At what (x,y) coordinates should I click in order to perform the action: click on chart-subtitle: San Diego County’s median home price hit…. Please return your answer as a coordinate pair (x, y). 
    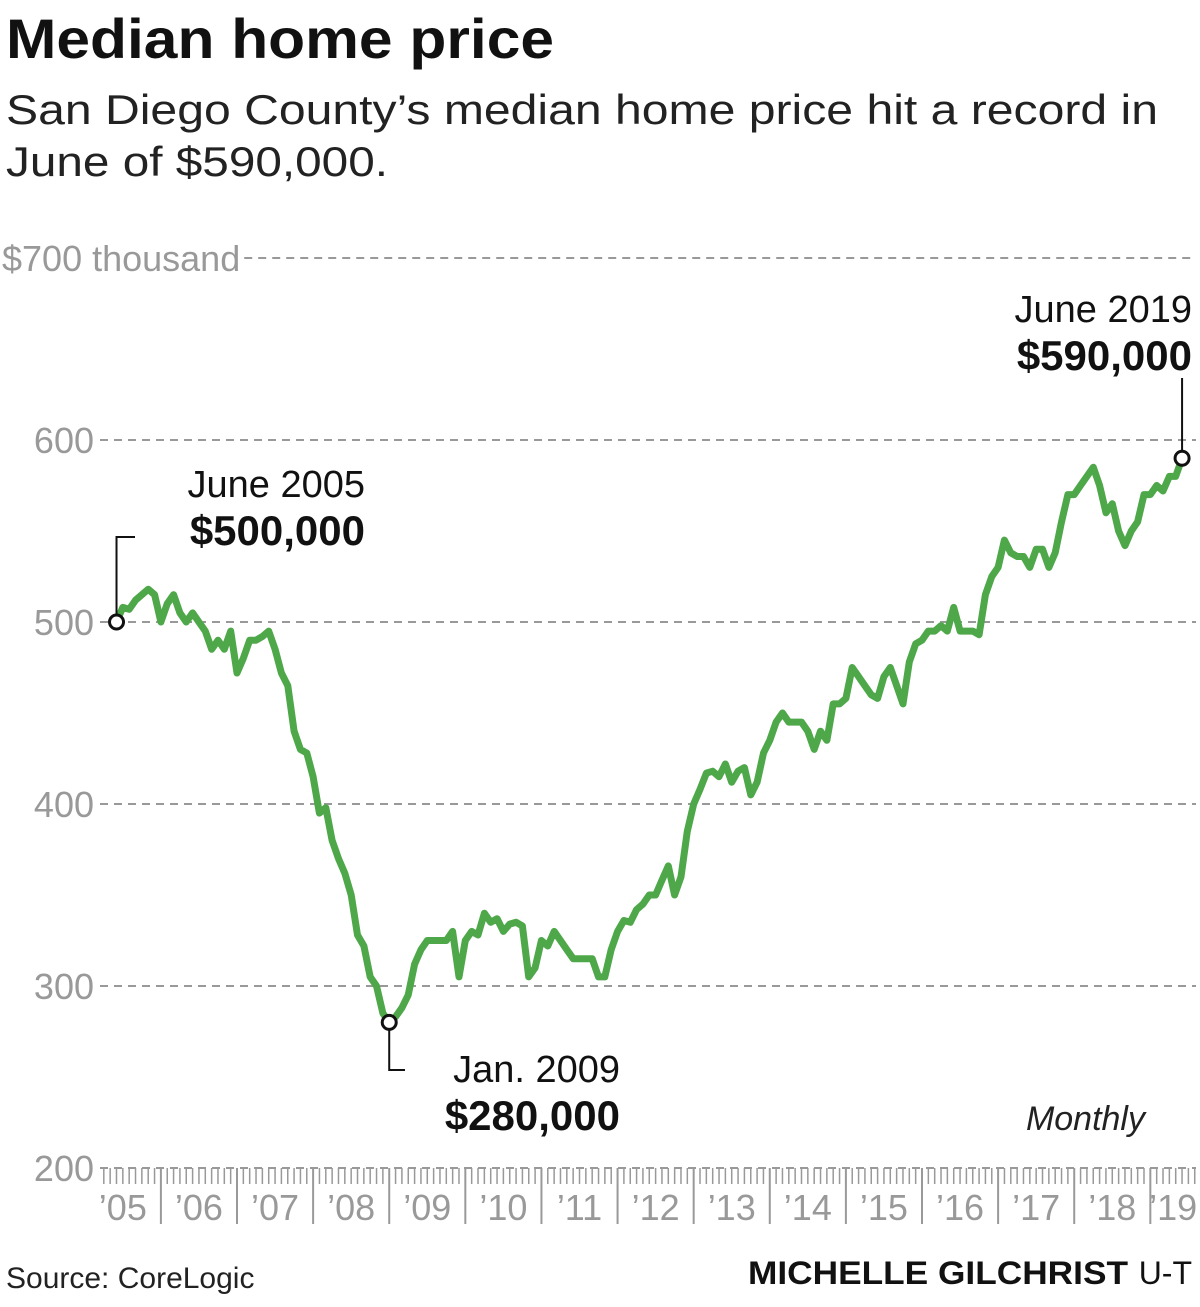
    Looking at the image, I should click on (582, 109).